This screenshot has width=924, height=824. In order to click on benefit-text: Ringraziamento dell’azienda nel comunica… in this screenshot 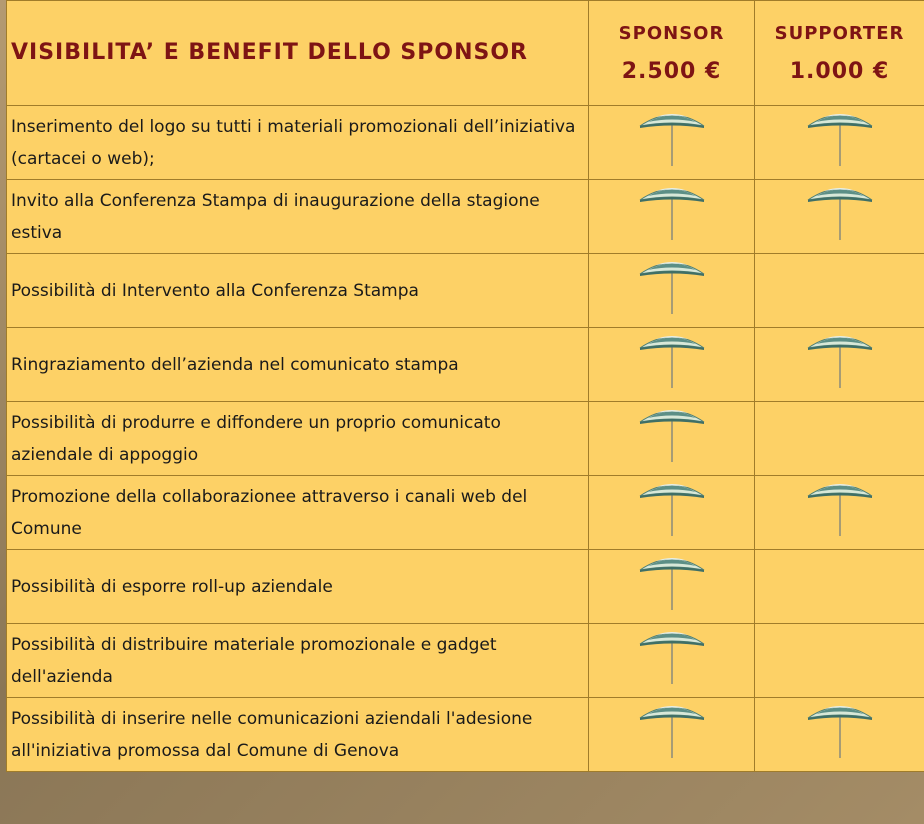, I will do `click(297, 364)`.